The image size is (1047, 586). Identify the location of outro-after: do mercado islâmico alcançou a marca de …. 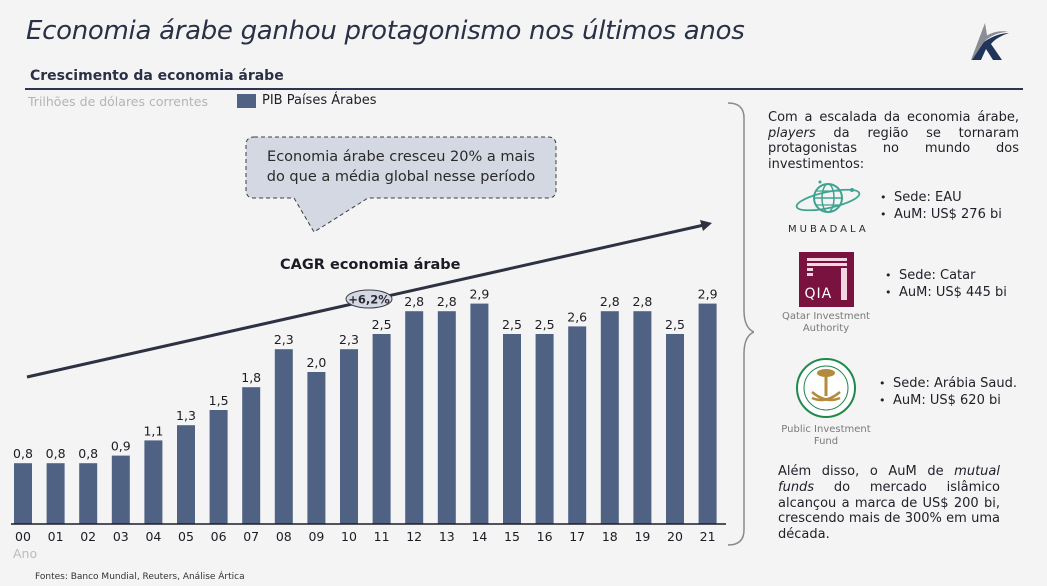
(889, 511).